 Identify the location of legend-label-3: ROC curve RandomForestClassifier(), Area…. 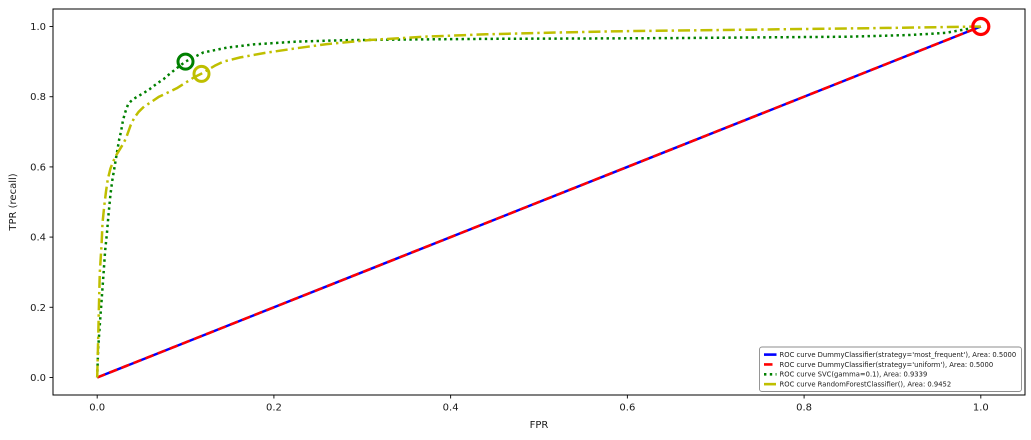
(866, 385).